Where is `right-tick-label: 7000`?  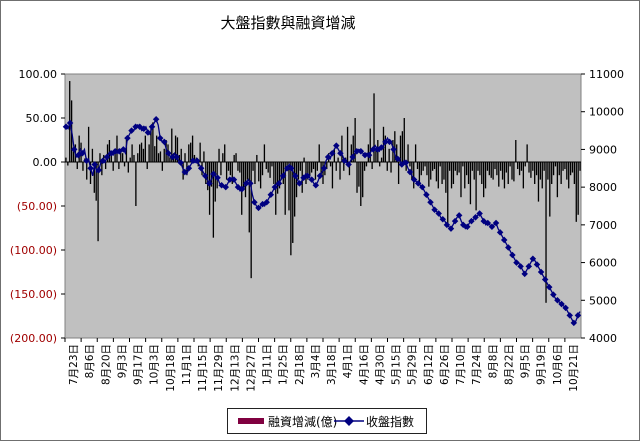
right-tick-label: 7000 is located at coordinates (603, 225).